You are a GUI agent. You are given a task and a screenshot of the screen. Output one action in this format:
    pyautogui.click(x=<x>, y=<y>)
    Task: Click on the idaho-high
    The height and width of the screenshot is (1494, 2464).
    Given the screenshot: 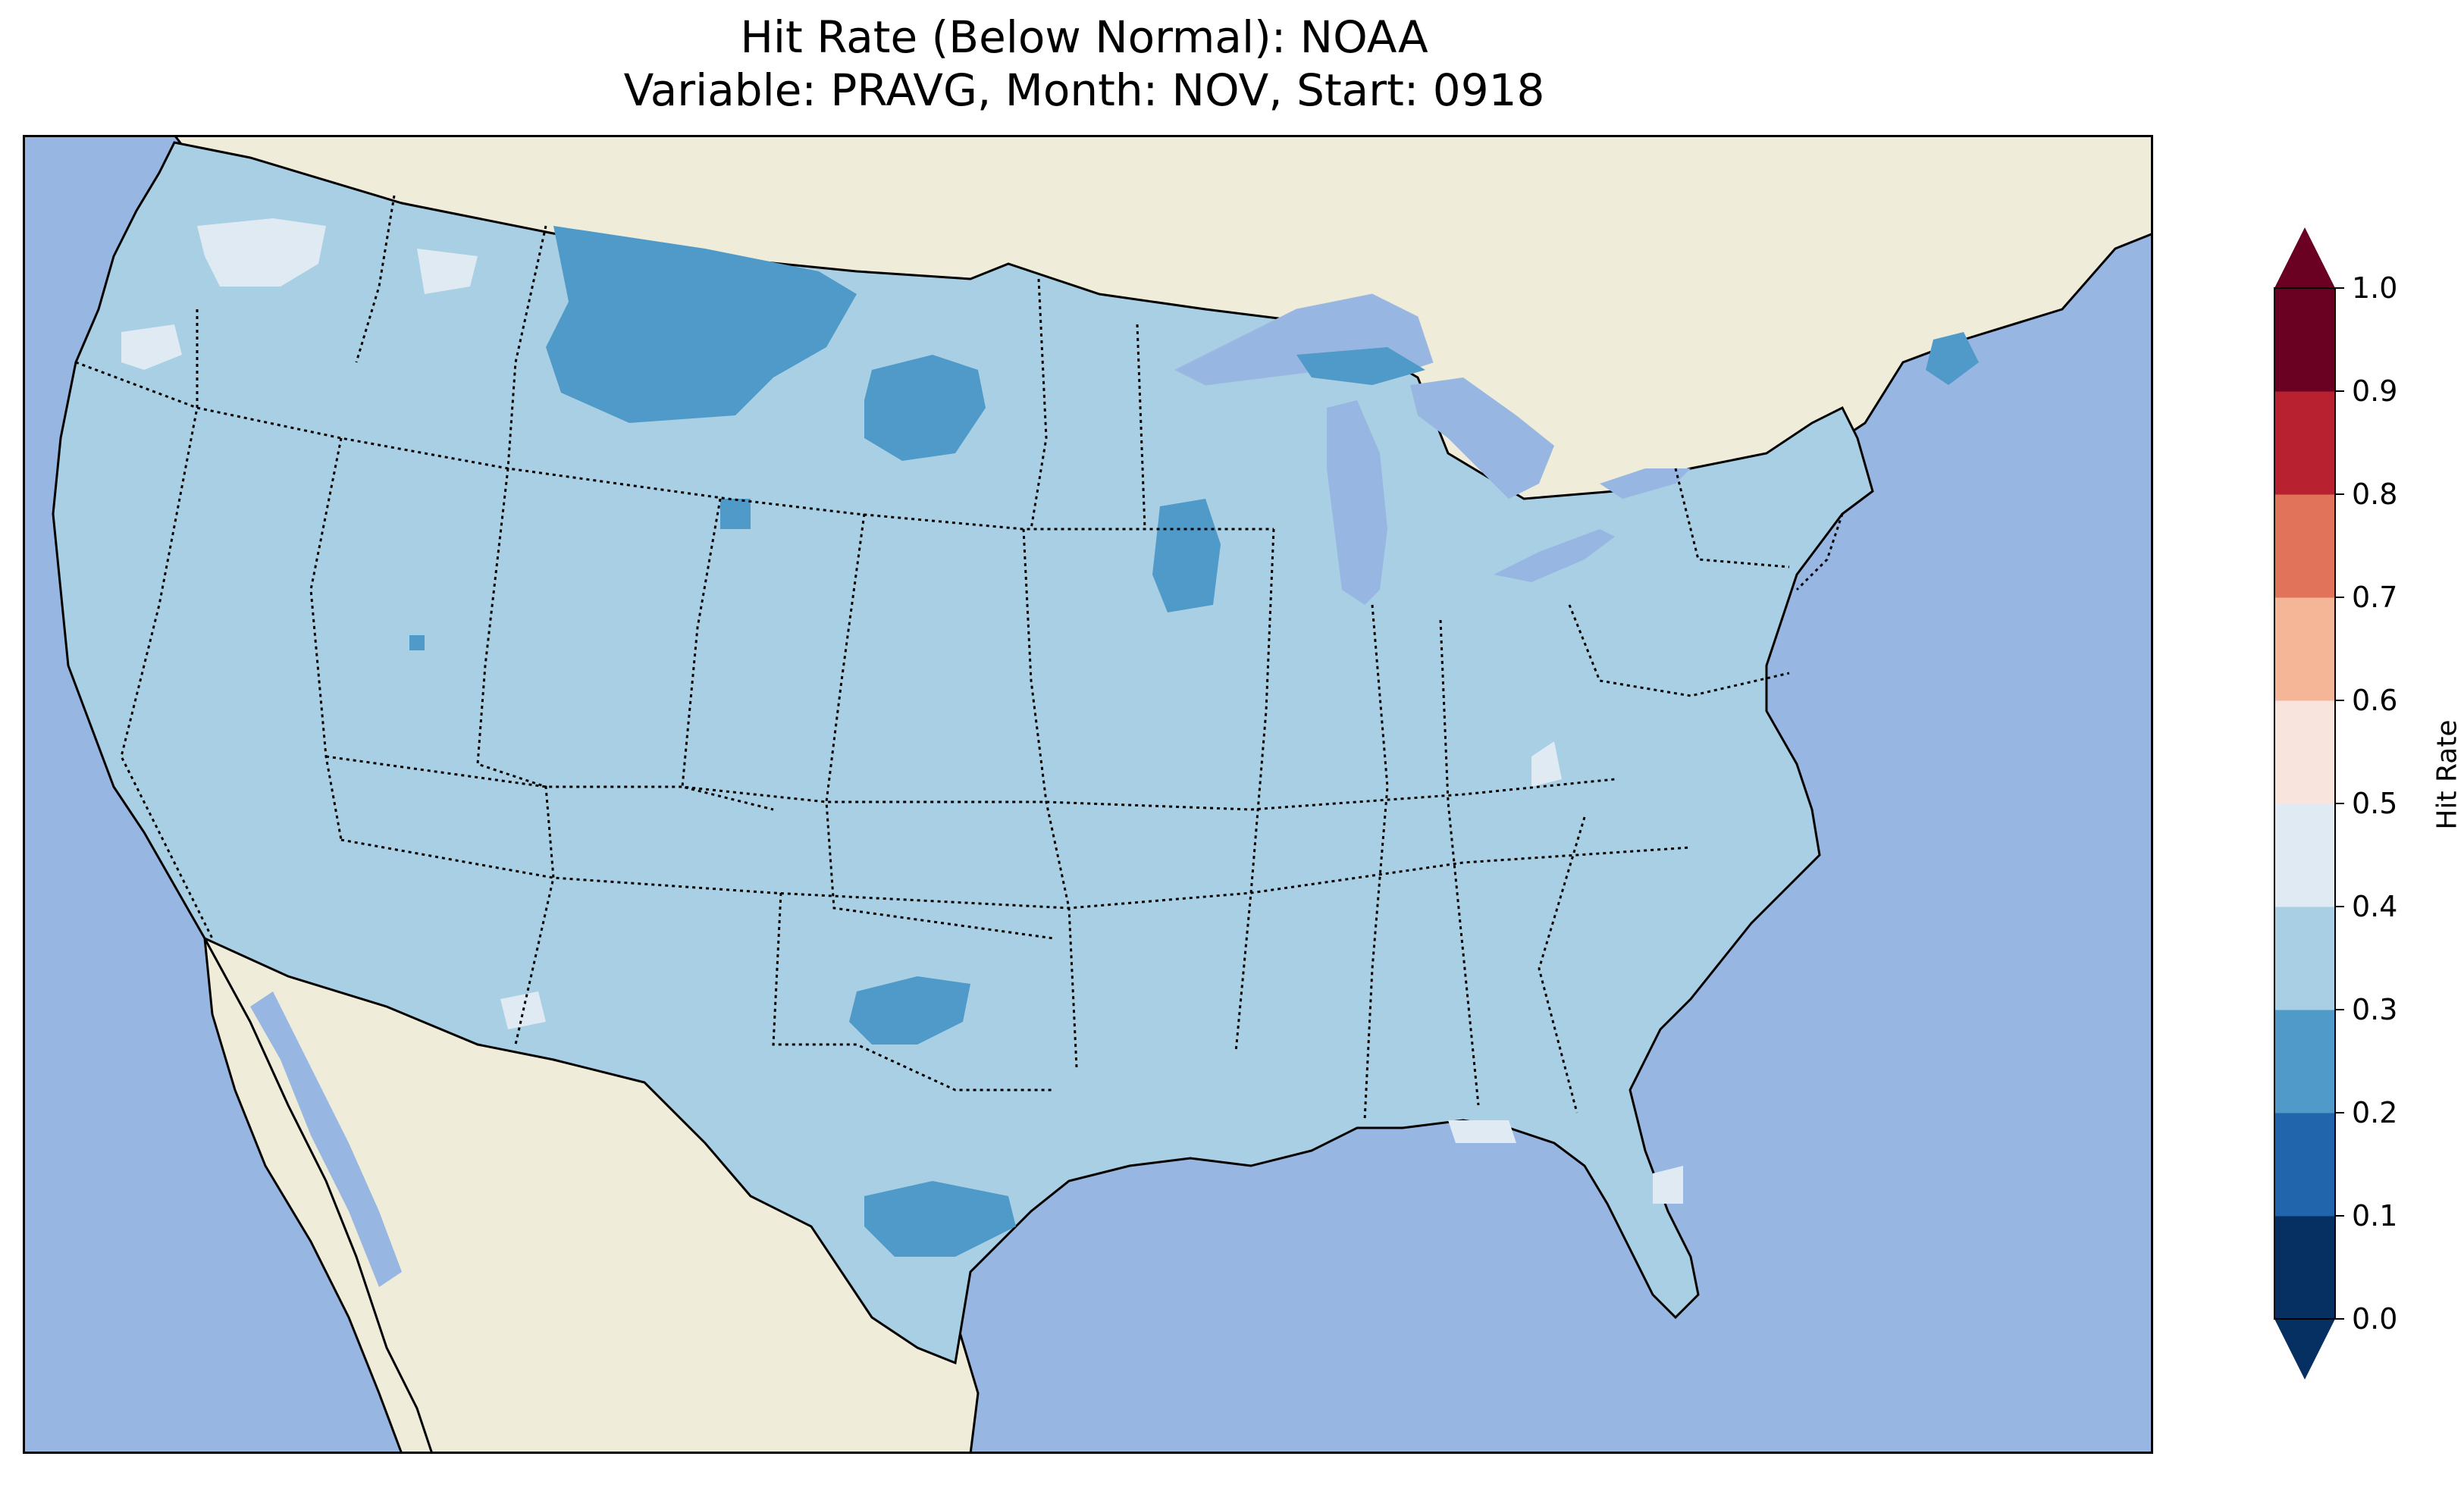 What is the action you would take?
    pyautogui.click(x=448, y=271)
    